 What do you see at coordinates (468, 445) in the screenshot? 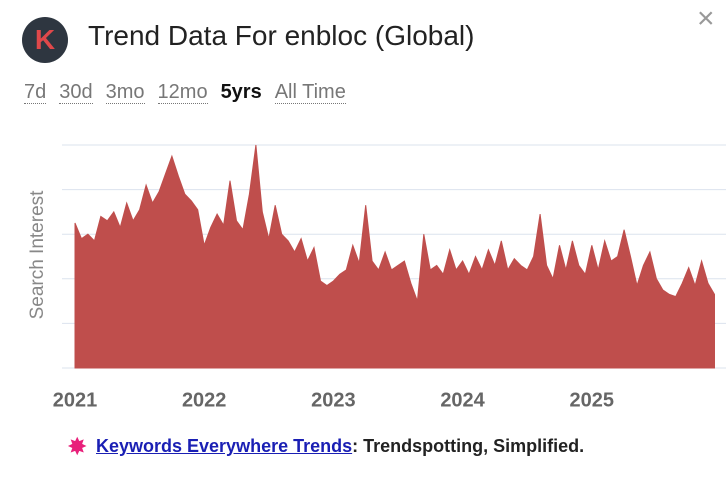
I see `footer-text: : Trendspotting, Simplified.` at bounding box center [468, 445].